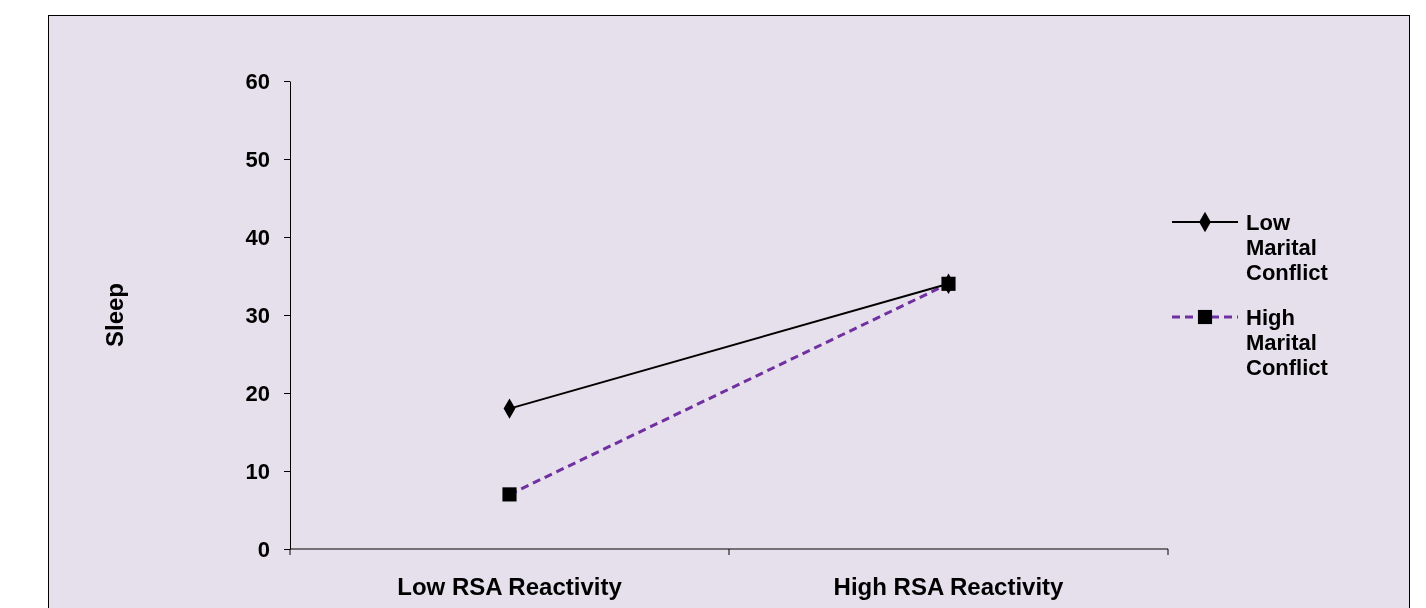 The width and height of the screenshot is (1426, 608). Describe the element at coordinates (510, 586) in the screenshot. I see `x-tick-label: Low RSA Reactivity` at that location.